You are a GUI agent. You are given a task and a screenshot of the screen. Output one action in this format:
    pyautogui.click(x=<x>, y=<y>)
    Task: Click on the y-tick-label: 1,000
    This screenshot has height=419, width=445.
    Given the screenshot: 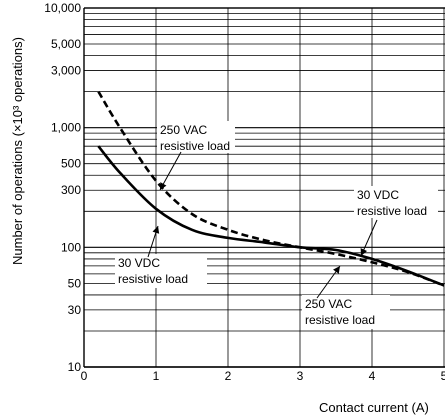 What is the action you would take?
    pyautogui.click(x=66, y=128)
    